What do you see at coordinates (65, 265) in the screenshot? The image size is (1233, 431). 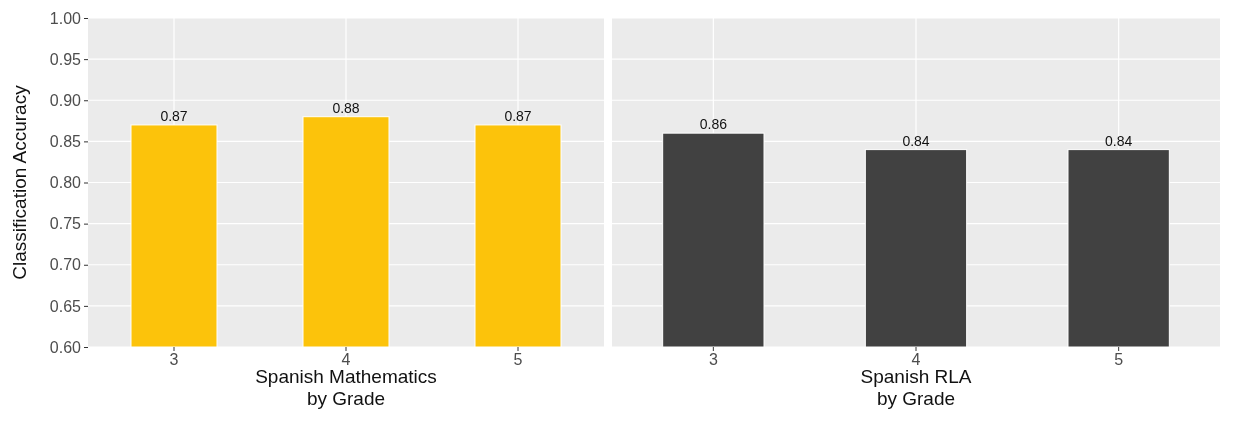 I see `y-tick-label: 0.70` at bounding box center [65, 265].